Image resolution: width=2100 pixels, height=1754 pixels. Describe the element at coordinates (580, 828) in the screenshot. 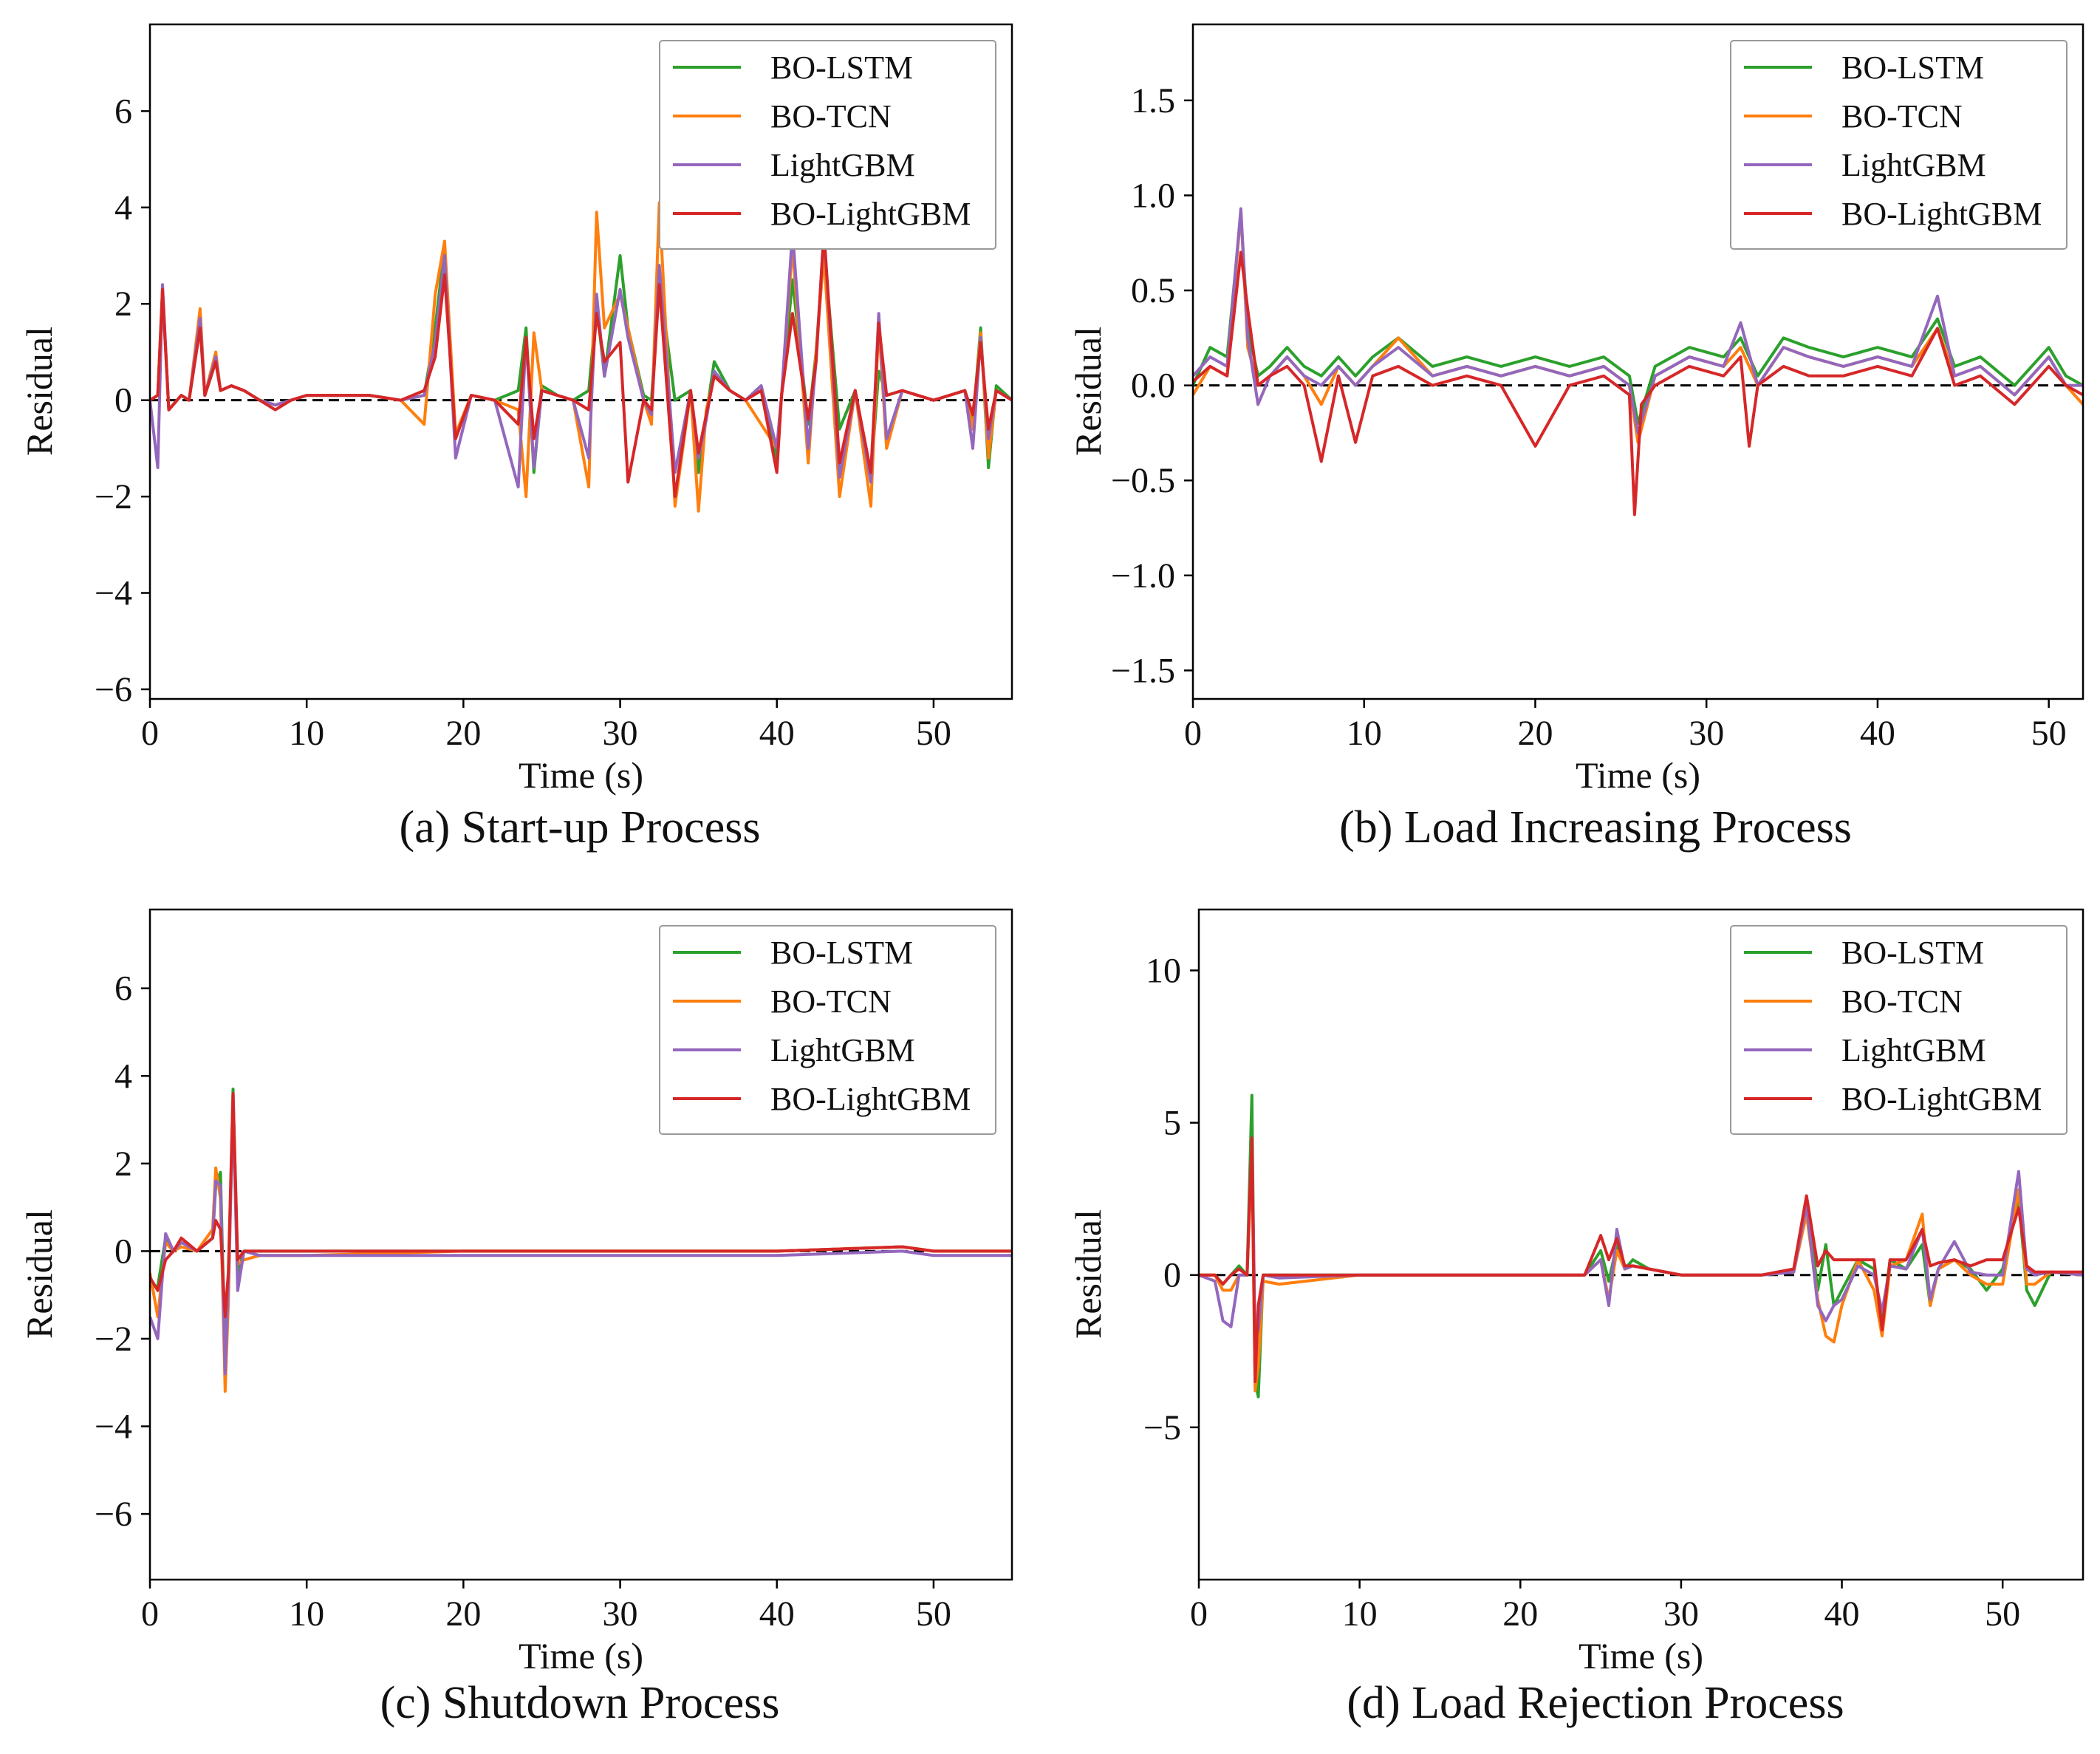

I see `caption-a: (a) Start-up Process` at that location.